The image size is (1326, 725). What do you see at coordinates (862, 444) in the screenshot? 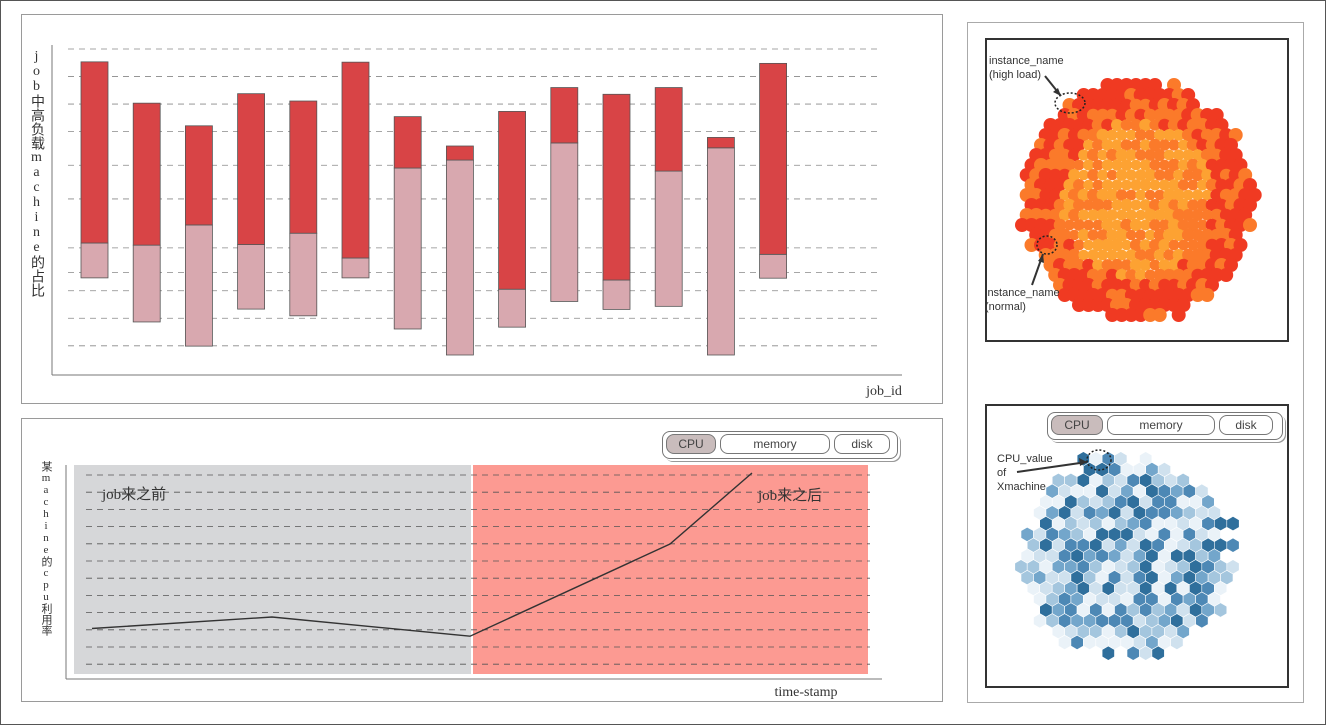
I see `tab-disk: disk` at bounding box center [862, 444].